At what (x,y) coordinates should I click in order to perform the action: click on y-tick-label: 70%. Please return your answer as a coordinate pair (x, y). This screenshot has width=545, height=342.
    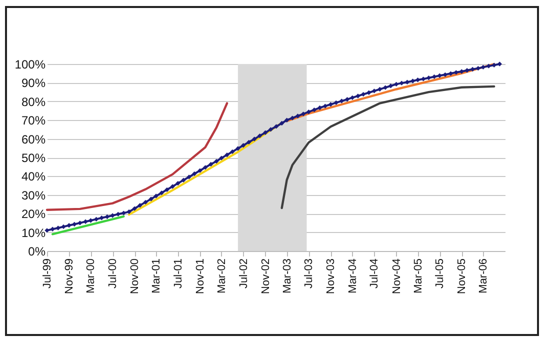
    Looking at the image, I should click on (33, 121).